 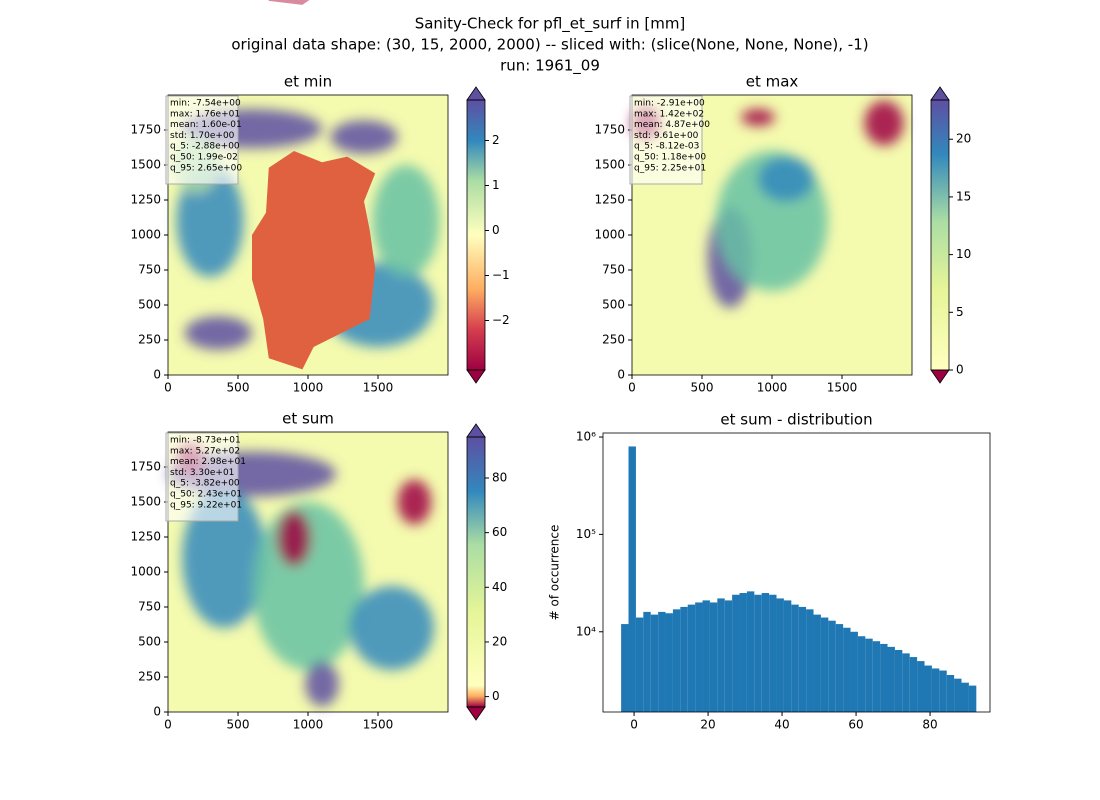 I want to click on x-tick-label: 40, so click(x=781, y=725).